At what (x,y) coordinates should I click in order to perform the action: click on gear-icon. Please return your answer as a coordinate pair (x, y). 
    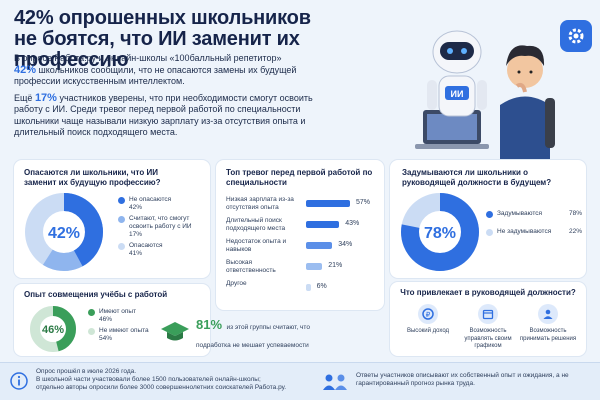
    Looking at the image, I should click on (576, 36).